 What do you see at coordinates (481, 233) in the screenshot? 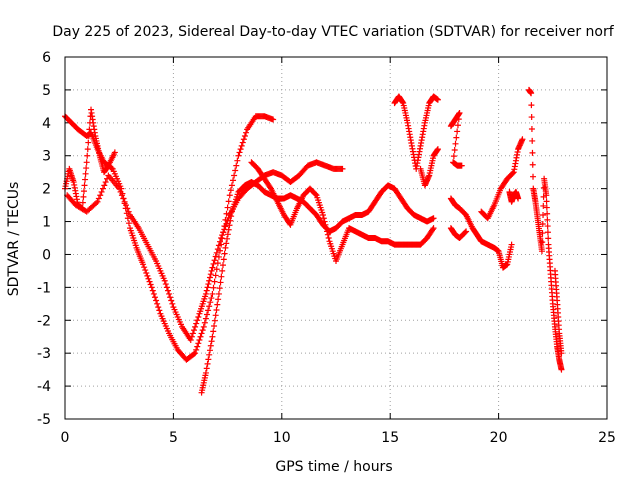
I see `series-sat-i` at bounding box center [481, 233].